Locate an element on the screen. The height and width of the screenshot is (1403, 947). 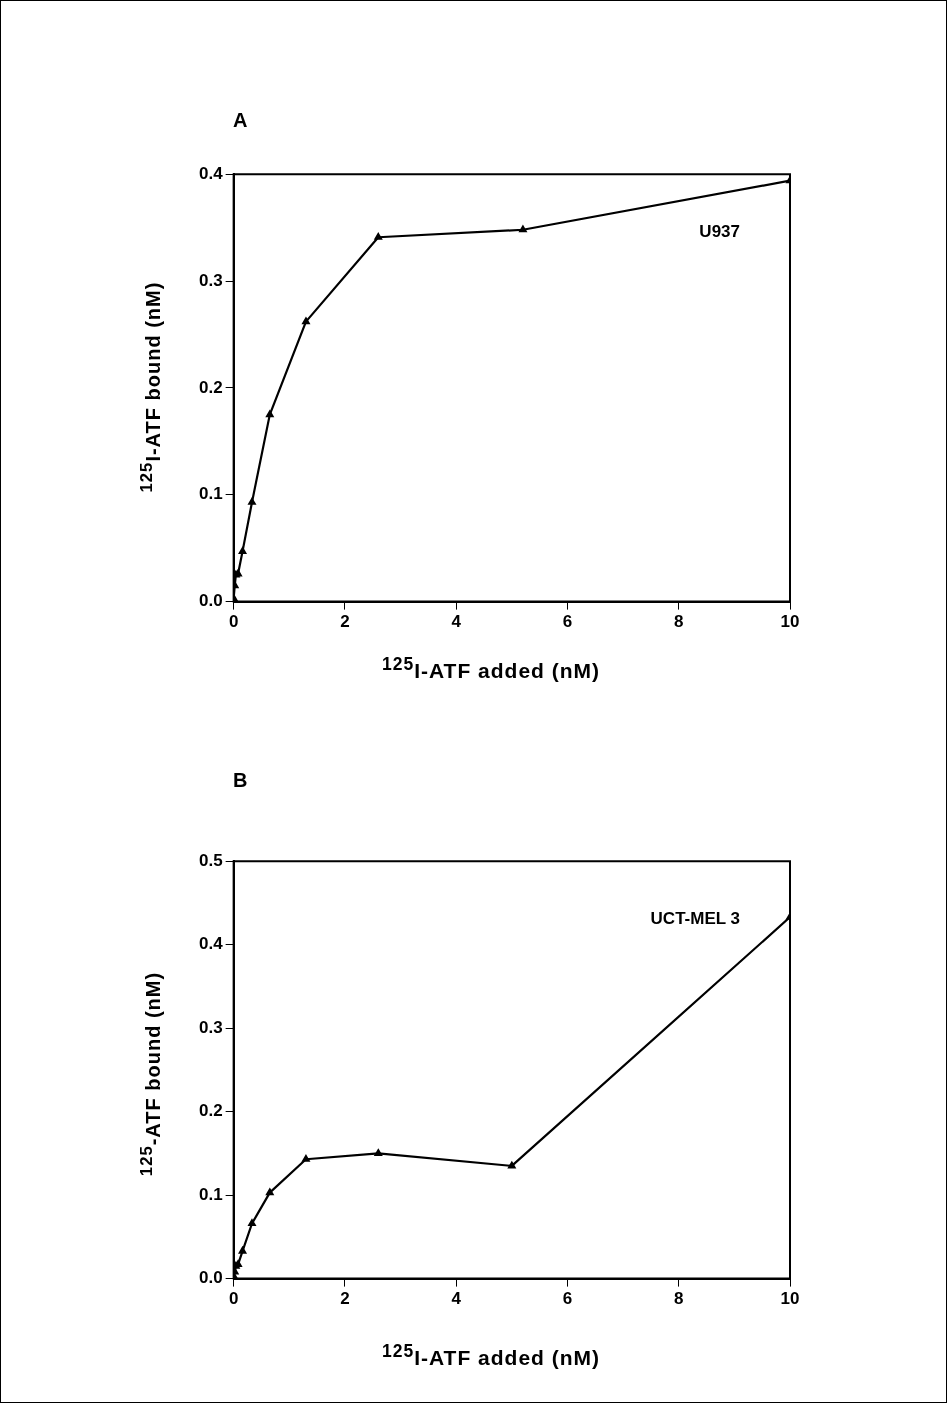
series-label: U937 is located at coordinates (719, 231).